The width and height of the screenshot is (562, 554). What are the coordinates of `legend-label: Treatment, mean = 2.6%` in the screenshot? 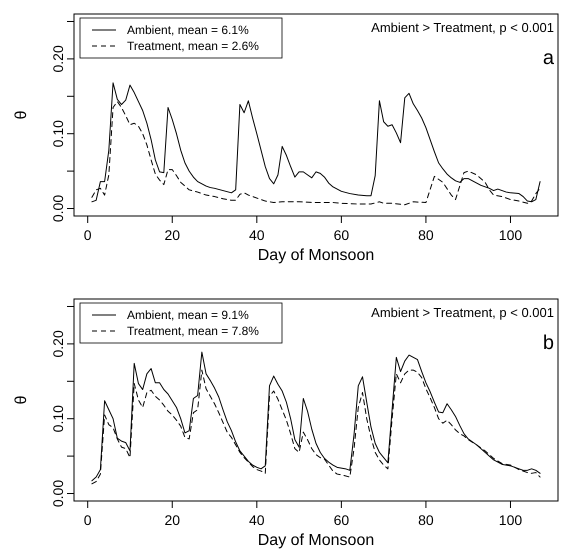 It's located at (193, 46).